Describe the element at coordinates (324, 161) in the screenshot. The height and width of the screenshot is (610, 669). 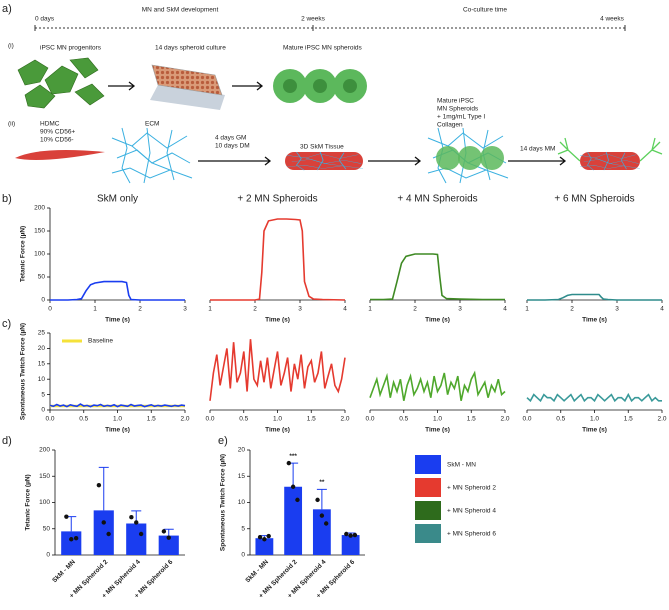
I see `tissue` at that location.